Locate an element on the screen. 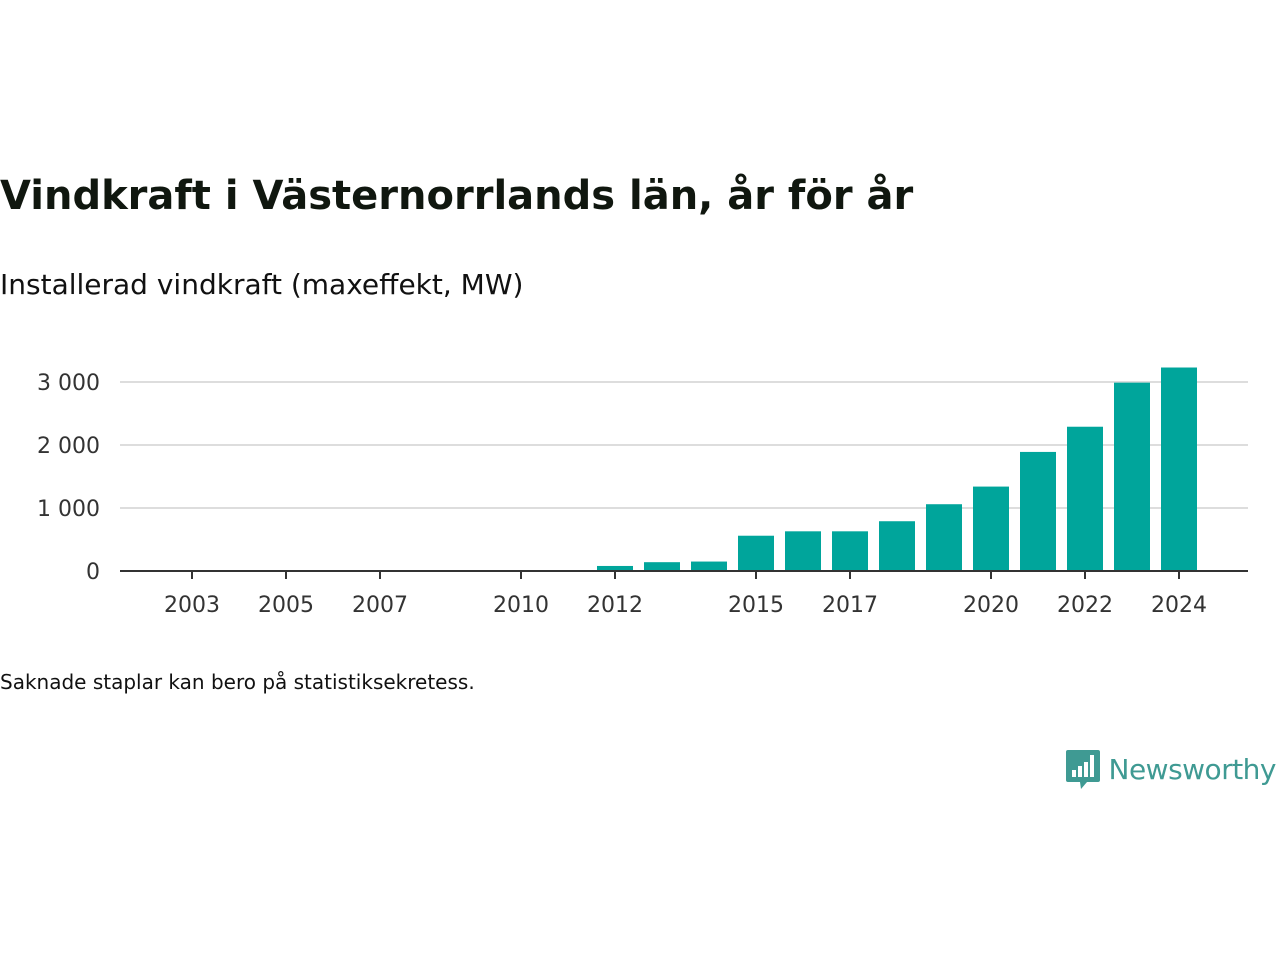  bar-2015 is located at coordinates (756, 553).